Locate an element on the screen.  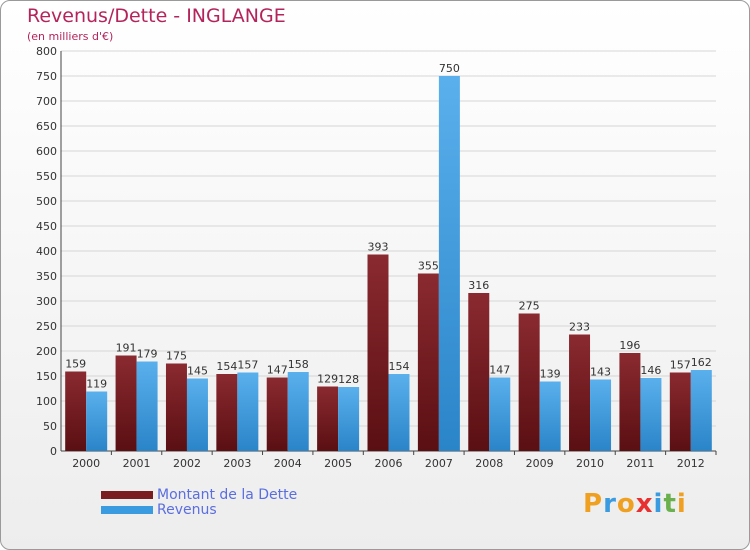
x-tick-label: 2007 is located at coordinates (439, 463).